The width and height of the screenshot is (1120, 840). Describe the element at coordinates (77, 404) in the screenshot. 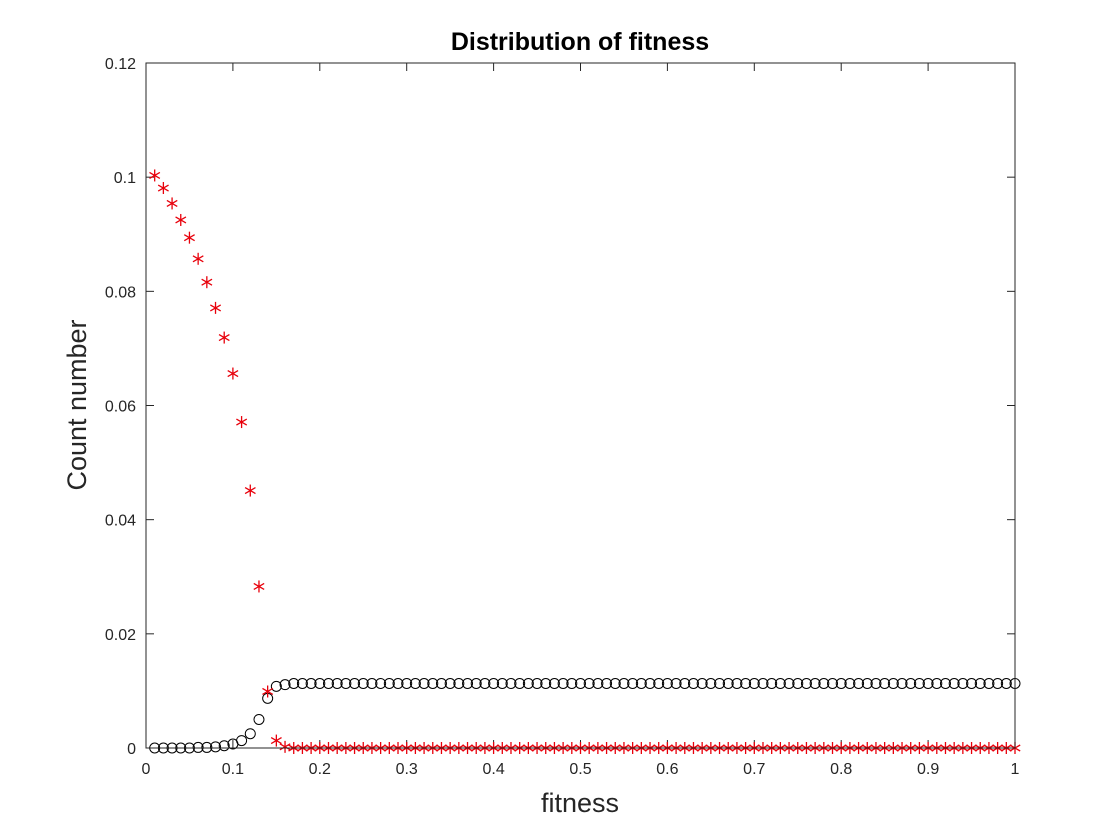

I see `y-axis-label: Count number` at that location.